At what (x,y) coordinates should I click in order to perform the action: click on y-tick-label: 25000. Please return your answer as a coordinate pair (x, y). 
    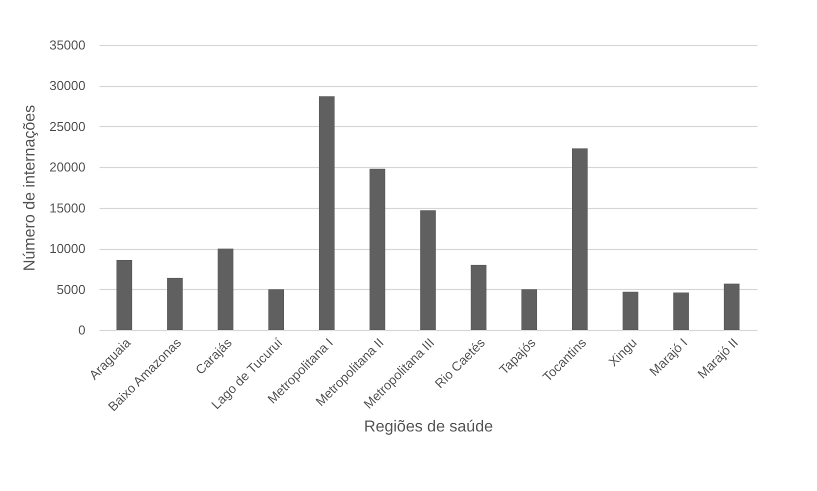
    Looking at the image, I should click on (67, 126).